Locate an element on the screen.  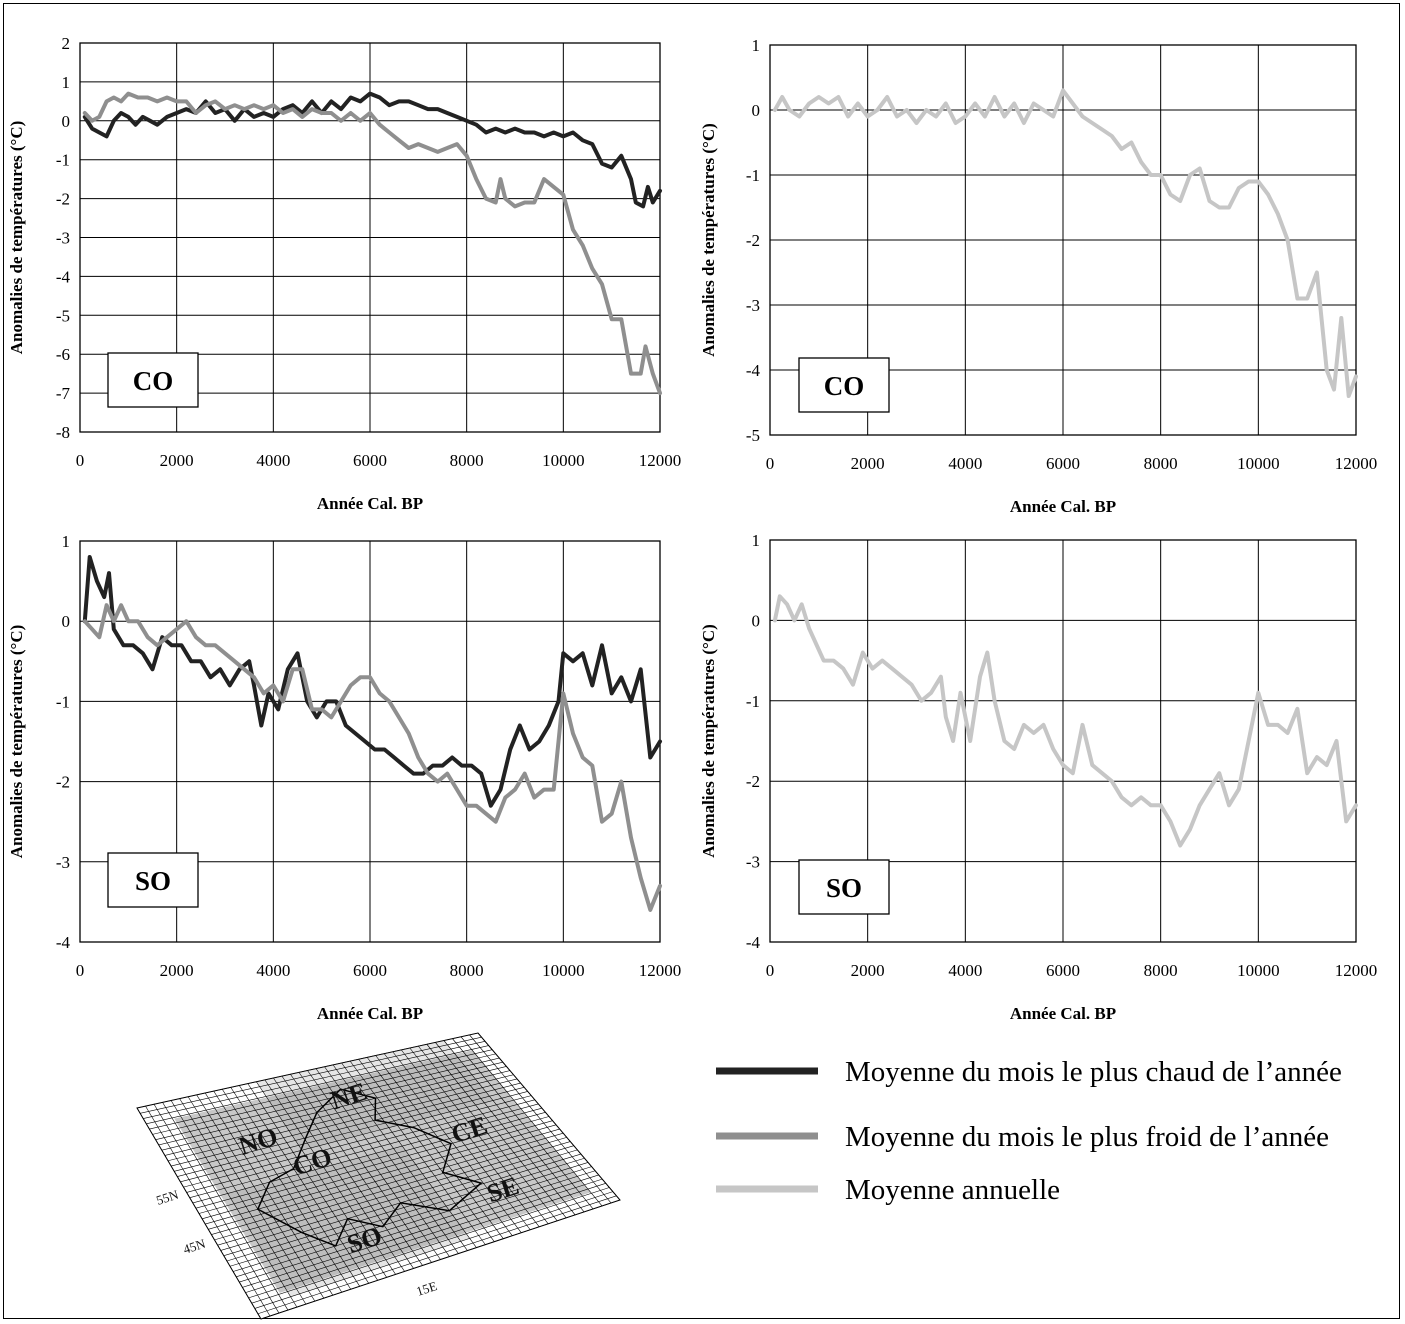
region-label: SO is located at coordinates (844, 888).